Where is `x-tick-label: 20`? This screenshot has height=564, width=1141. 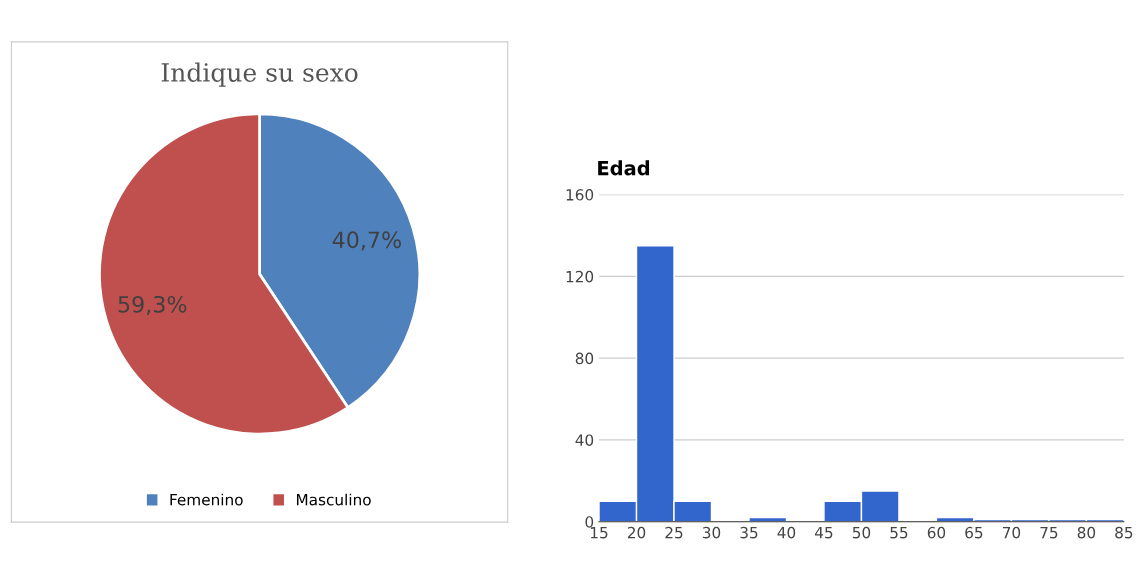
x-tick-label: 20 is located at coordinates (636, 532).